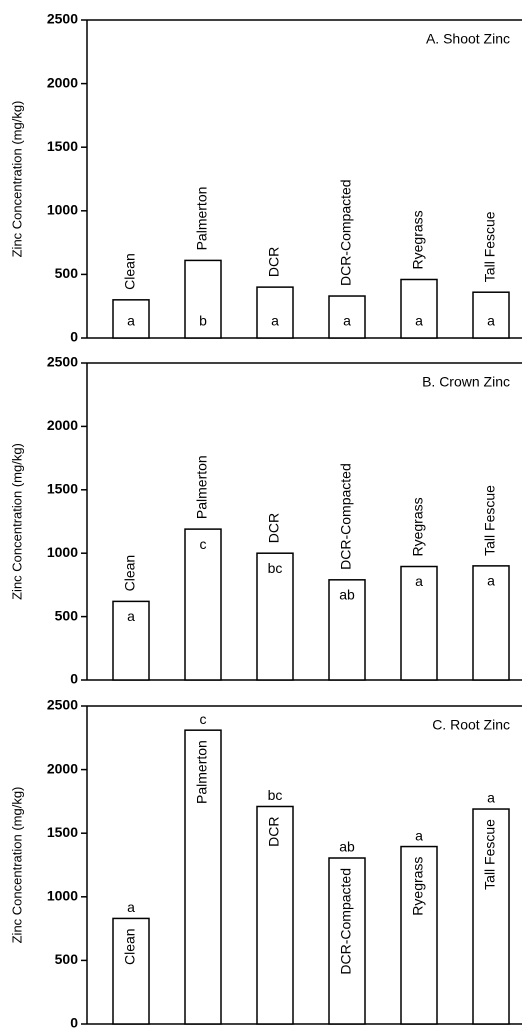 Image resolution: width=522 pixels, height=1029 pixels. What do you see at coordinates (468, 39) in the screenshot?
I see `panel-title: A. Shoot Zinc` at bounding box center [468, 39].